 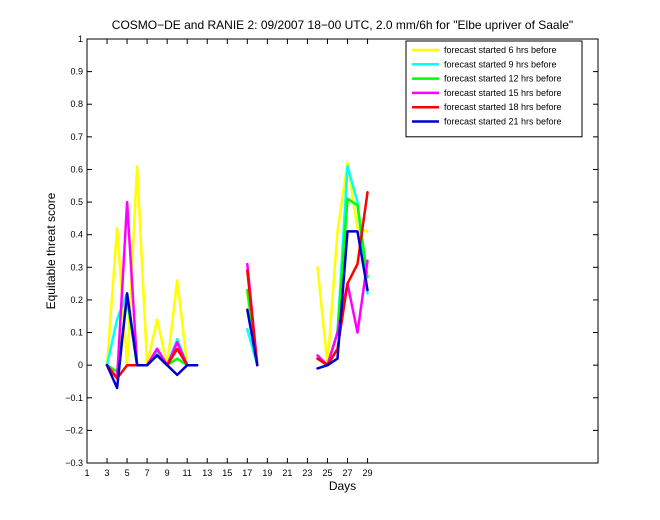 What do you see at coordinates (80, 39) in the screenshot?
I see `y-tick-label: 1` at bounding box center [80, 39].